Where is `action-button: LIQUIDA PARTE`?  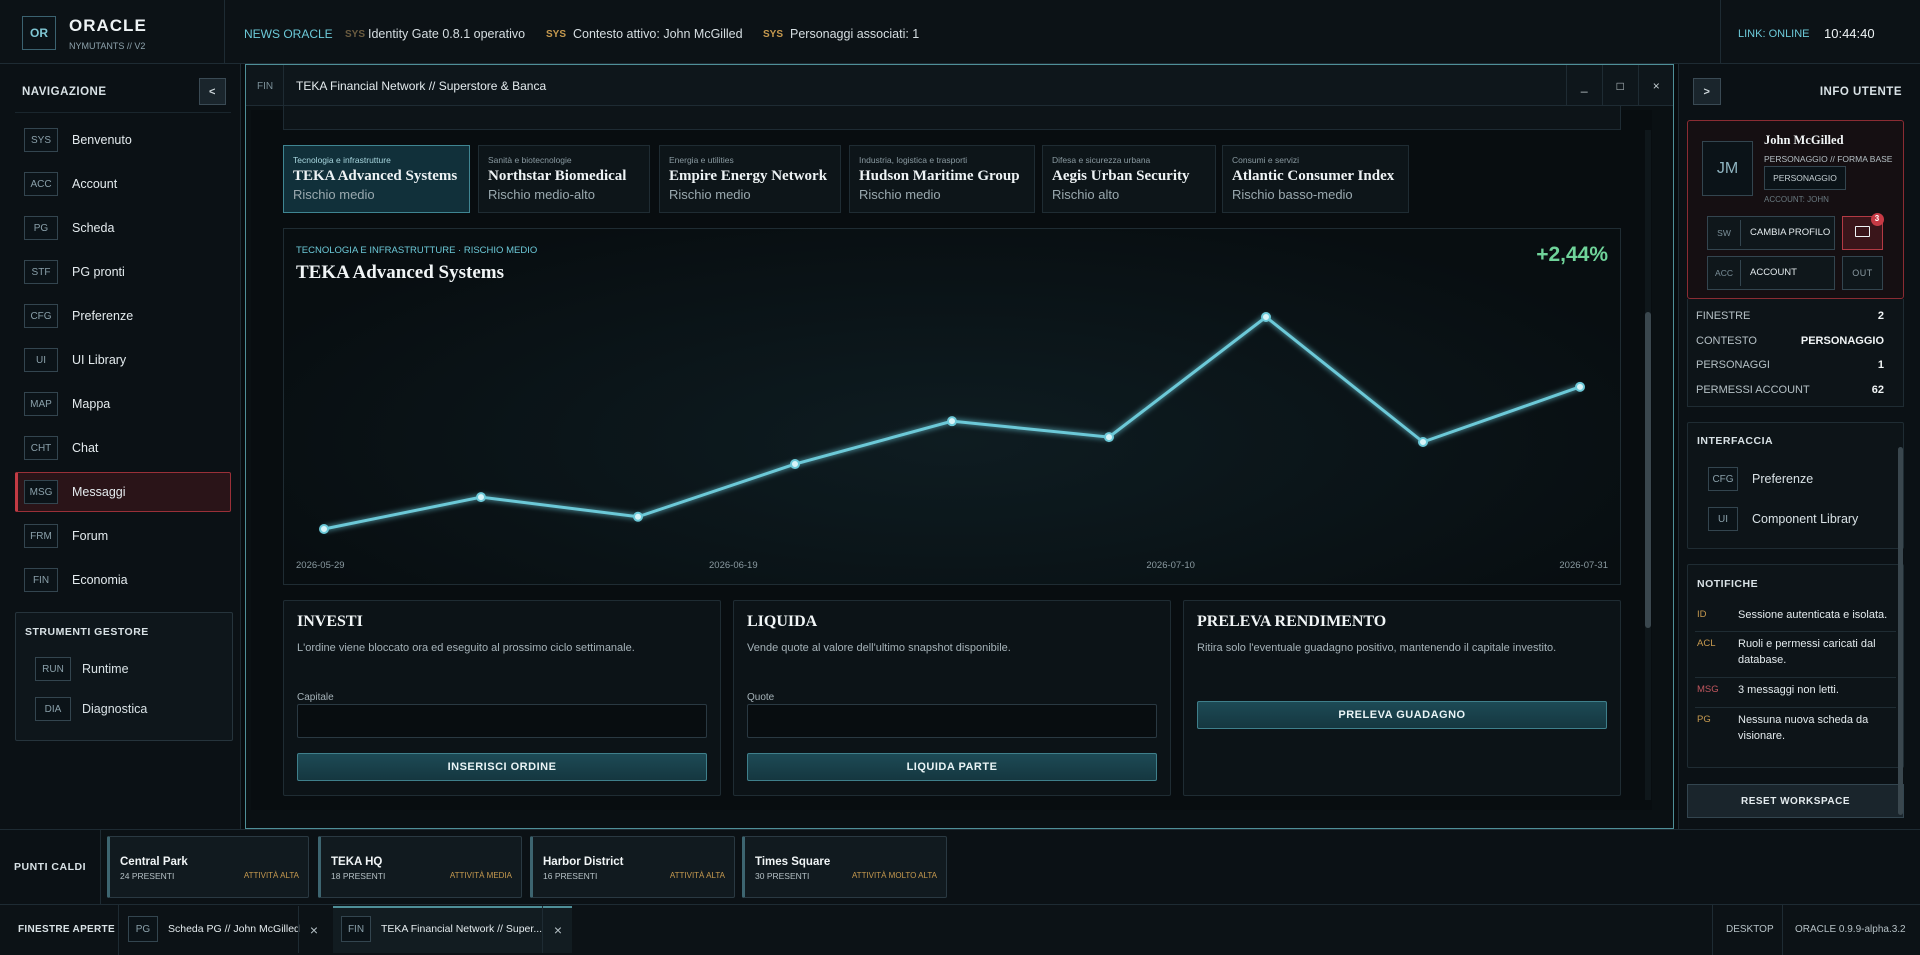
action-button: LIQUIDA PARTE is located at coordinates (952, 767).